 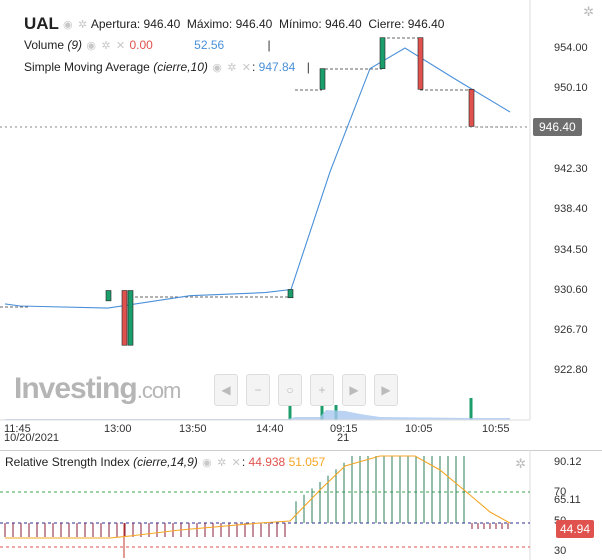 I want to click on time-tick: 09:15, so click(x=344, y=429).